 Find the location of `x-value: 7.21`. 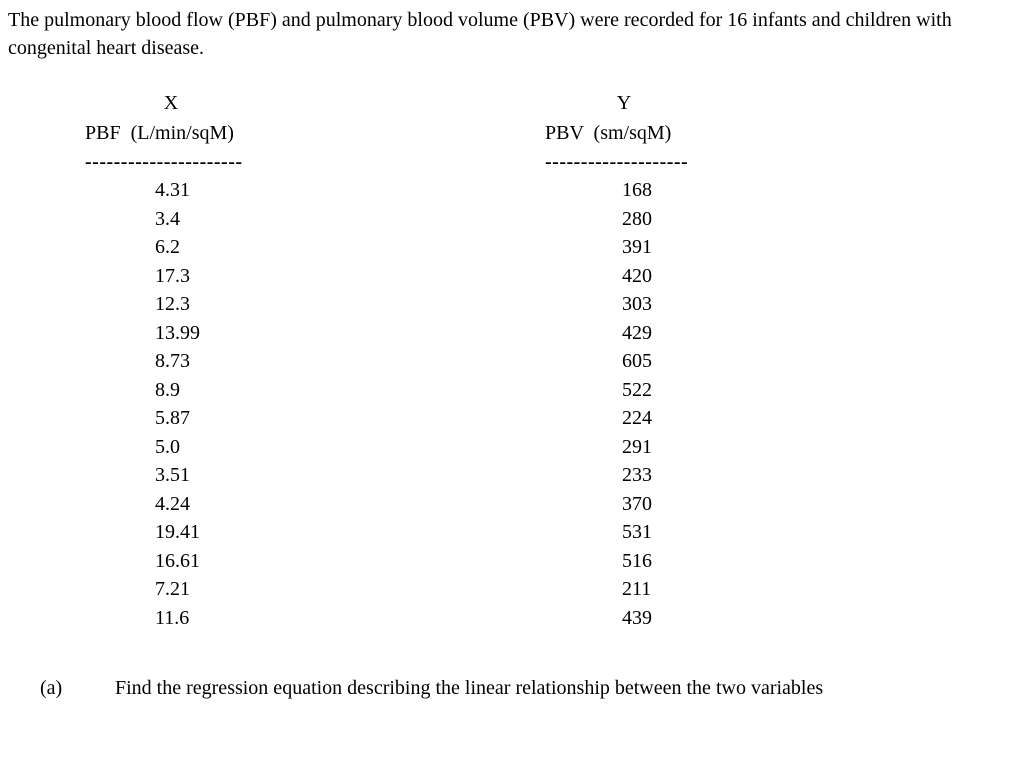

x-value: 7.21 is located at coordinates (172, 589).